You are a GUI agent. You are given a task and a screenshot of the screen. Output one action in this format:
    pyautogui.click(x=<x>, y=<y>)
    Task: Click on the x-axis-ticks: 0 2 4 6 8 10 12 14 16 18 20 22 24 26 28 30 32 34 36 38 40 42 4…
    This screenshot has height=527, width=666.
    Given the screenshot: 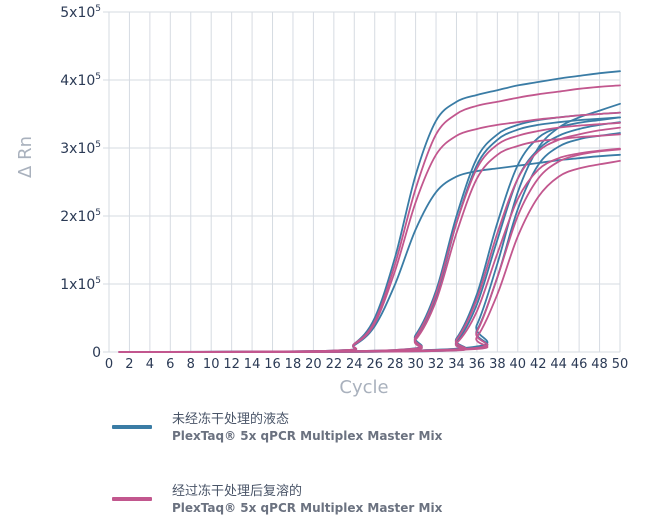 What is the action you would take?
    pyautogui.click(x=366, y=364)
    